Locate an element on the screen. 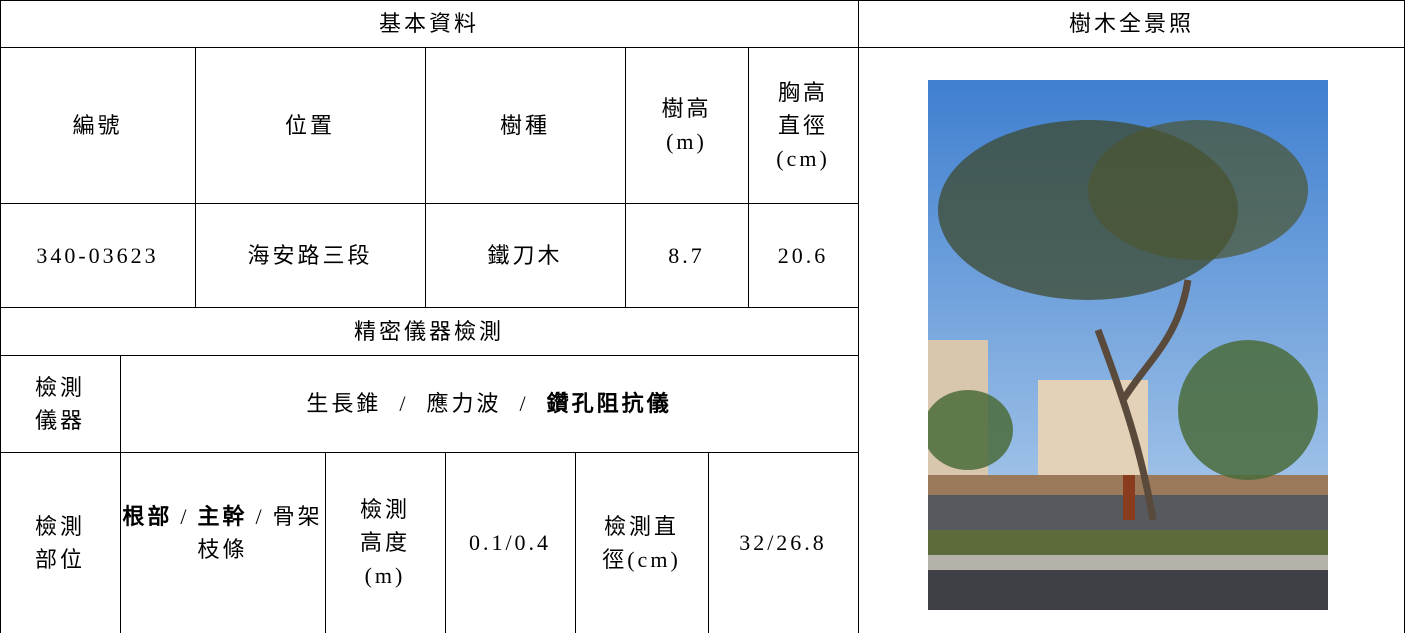 The width and height of the screenshot is (1405, 633). cell: 32/26.8 is located at coordinates (783, 542).